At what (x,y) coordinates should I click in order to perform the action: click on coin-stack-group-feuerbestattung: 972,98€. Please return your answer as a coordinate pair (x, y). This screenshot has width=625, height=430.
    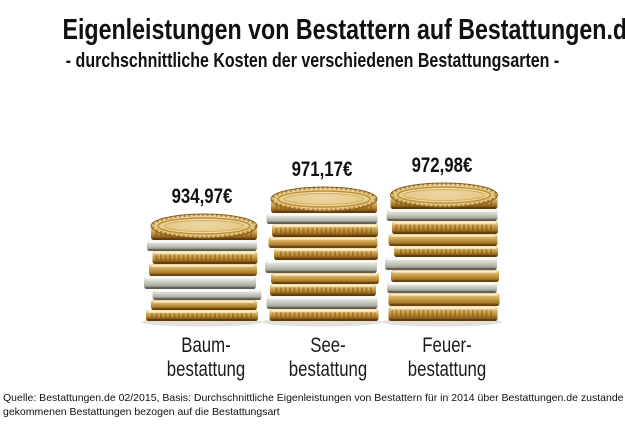
    Looking at the image, I should click on (442, 240).